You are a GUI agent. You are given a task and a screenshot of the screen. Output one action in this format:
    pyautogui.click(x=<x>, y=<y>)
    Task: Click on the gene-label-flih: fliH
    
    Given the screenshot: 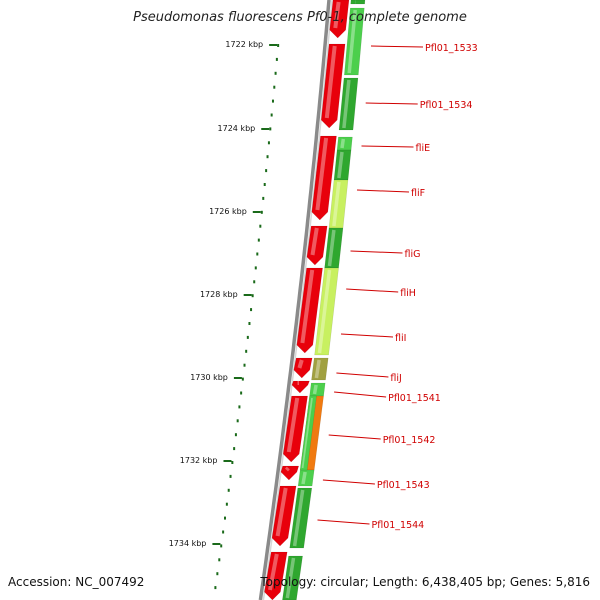 What is the action you would take?
    pyautogui.click(x=408, y=293)
    